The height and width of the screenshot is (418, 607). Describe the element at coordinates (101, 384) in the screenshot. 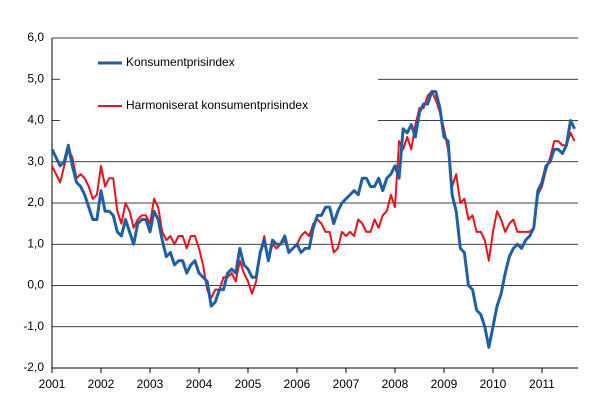

I see `x-tick-label: 2002` at that location.